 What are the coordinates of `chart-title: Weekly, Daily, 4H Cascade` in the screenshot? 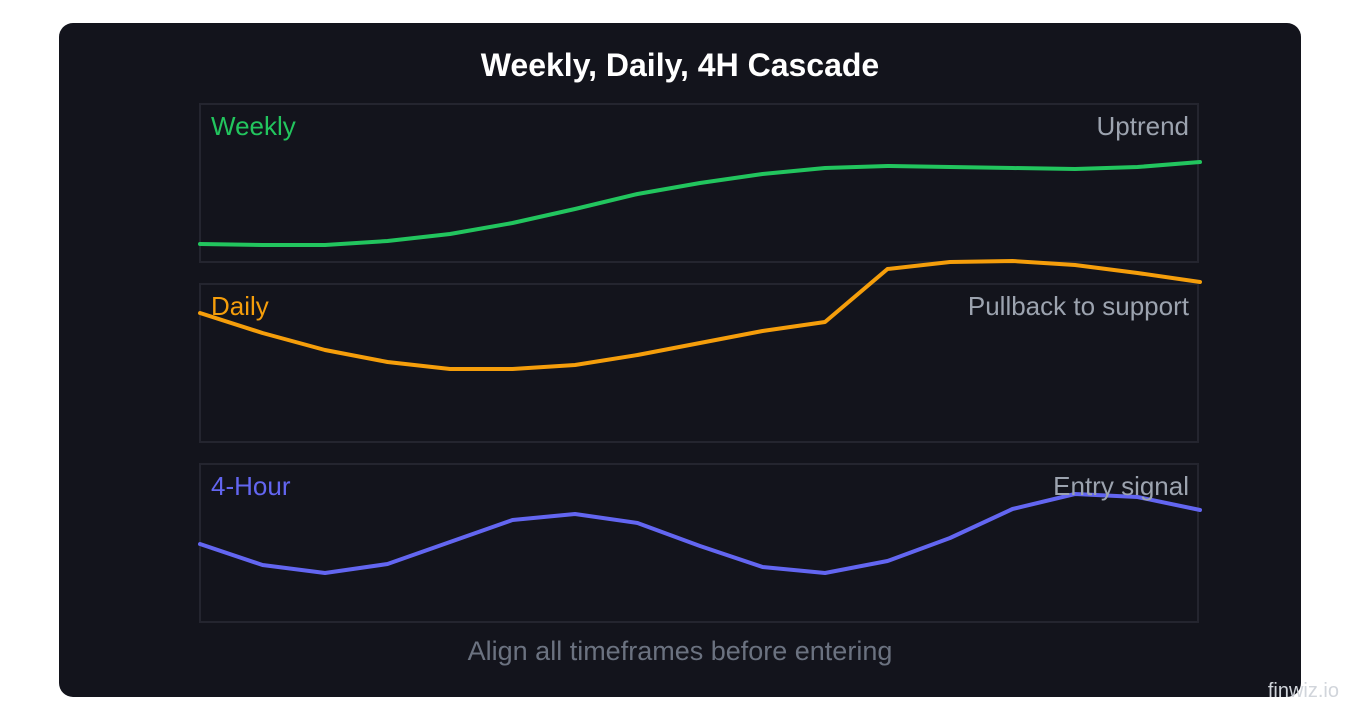 It's located at (680, 65).